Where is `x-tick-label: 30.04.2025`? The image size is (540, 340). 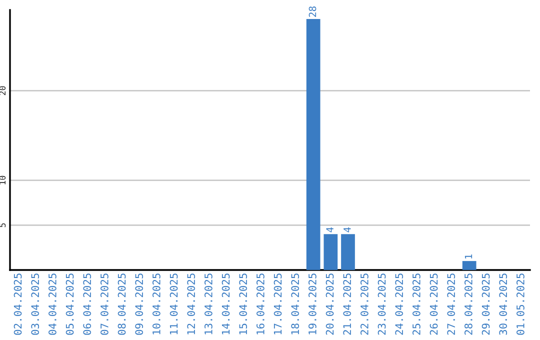
x-tick-label: 30.04.2025 is located at coordinates (503, 304).